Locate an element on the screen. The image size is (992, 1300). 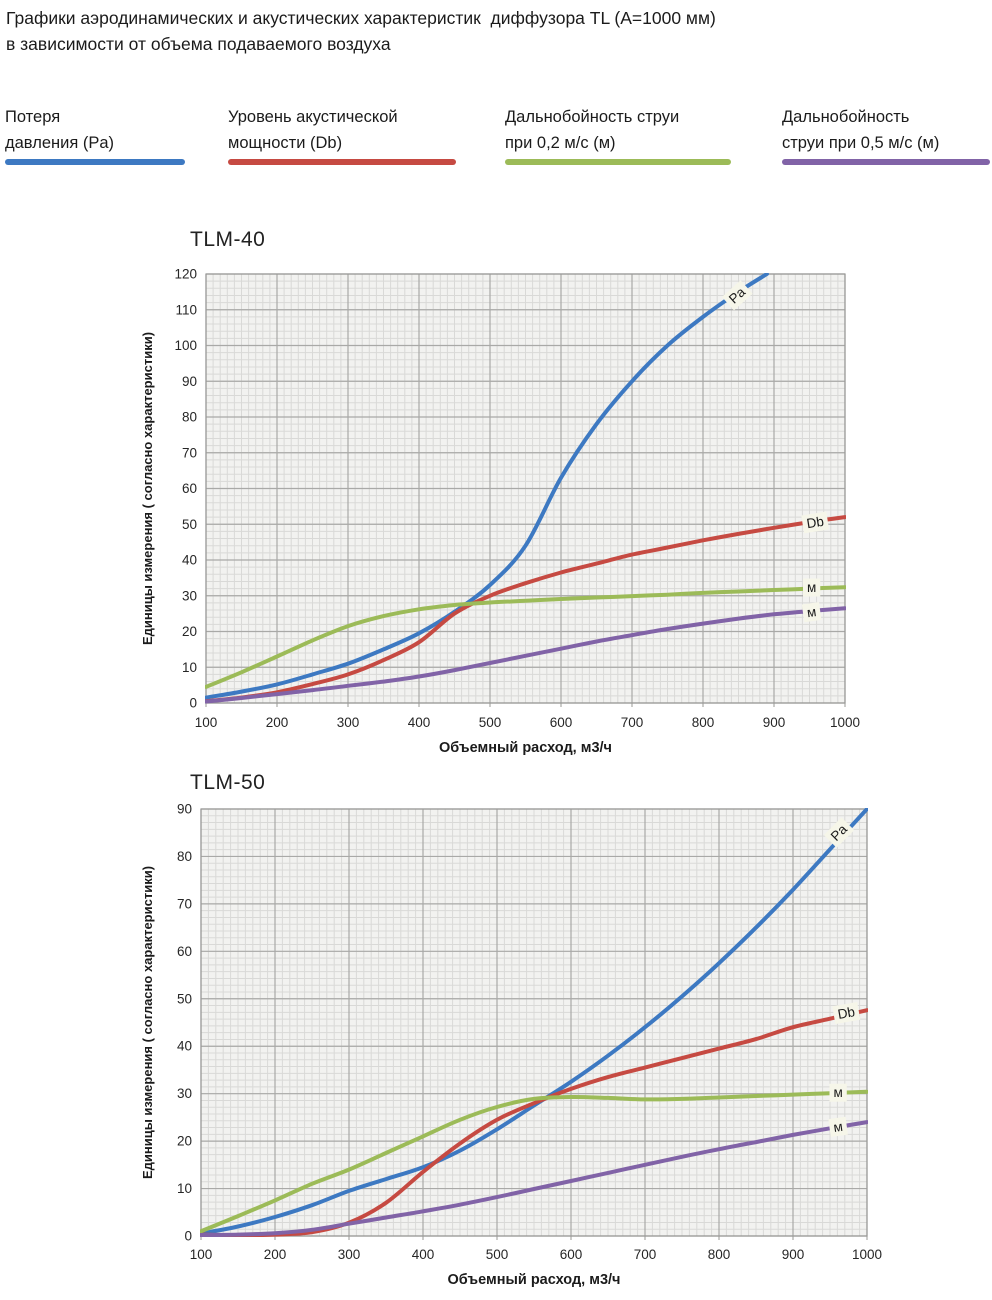
chart-title-tlm-50: TLM-50 is located at coordinates (228, 782).